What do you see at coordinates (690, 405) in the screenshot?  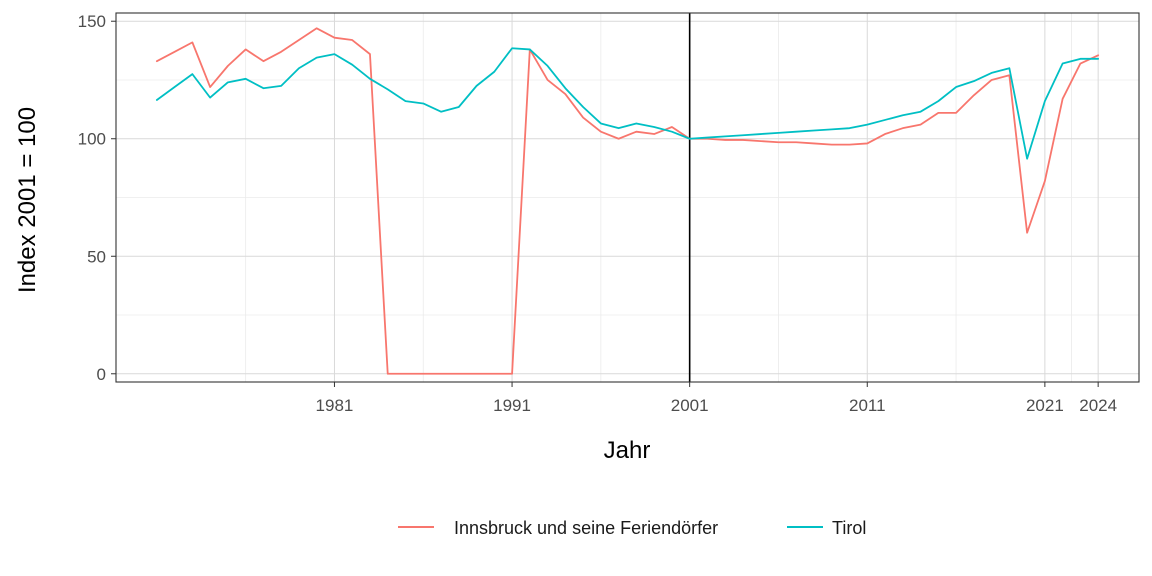 I see `x-tick-label: 2001` at bounding box center [690, 405].